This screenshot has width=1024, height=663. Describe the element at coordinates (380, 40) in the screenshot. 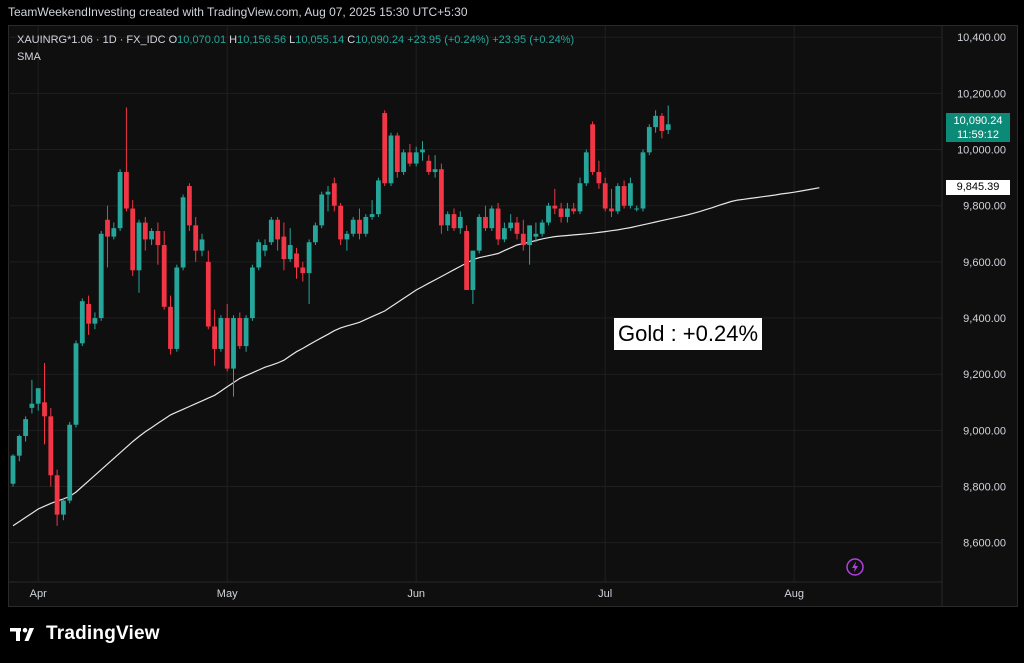

I see `legend-close-value: 10,090.24` at that location.